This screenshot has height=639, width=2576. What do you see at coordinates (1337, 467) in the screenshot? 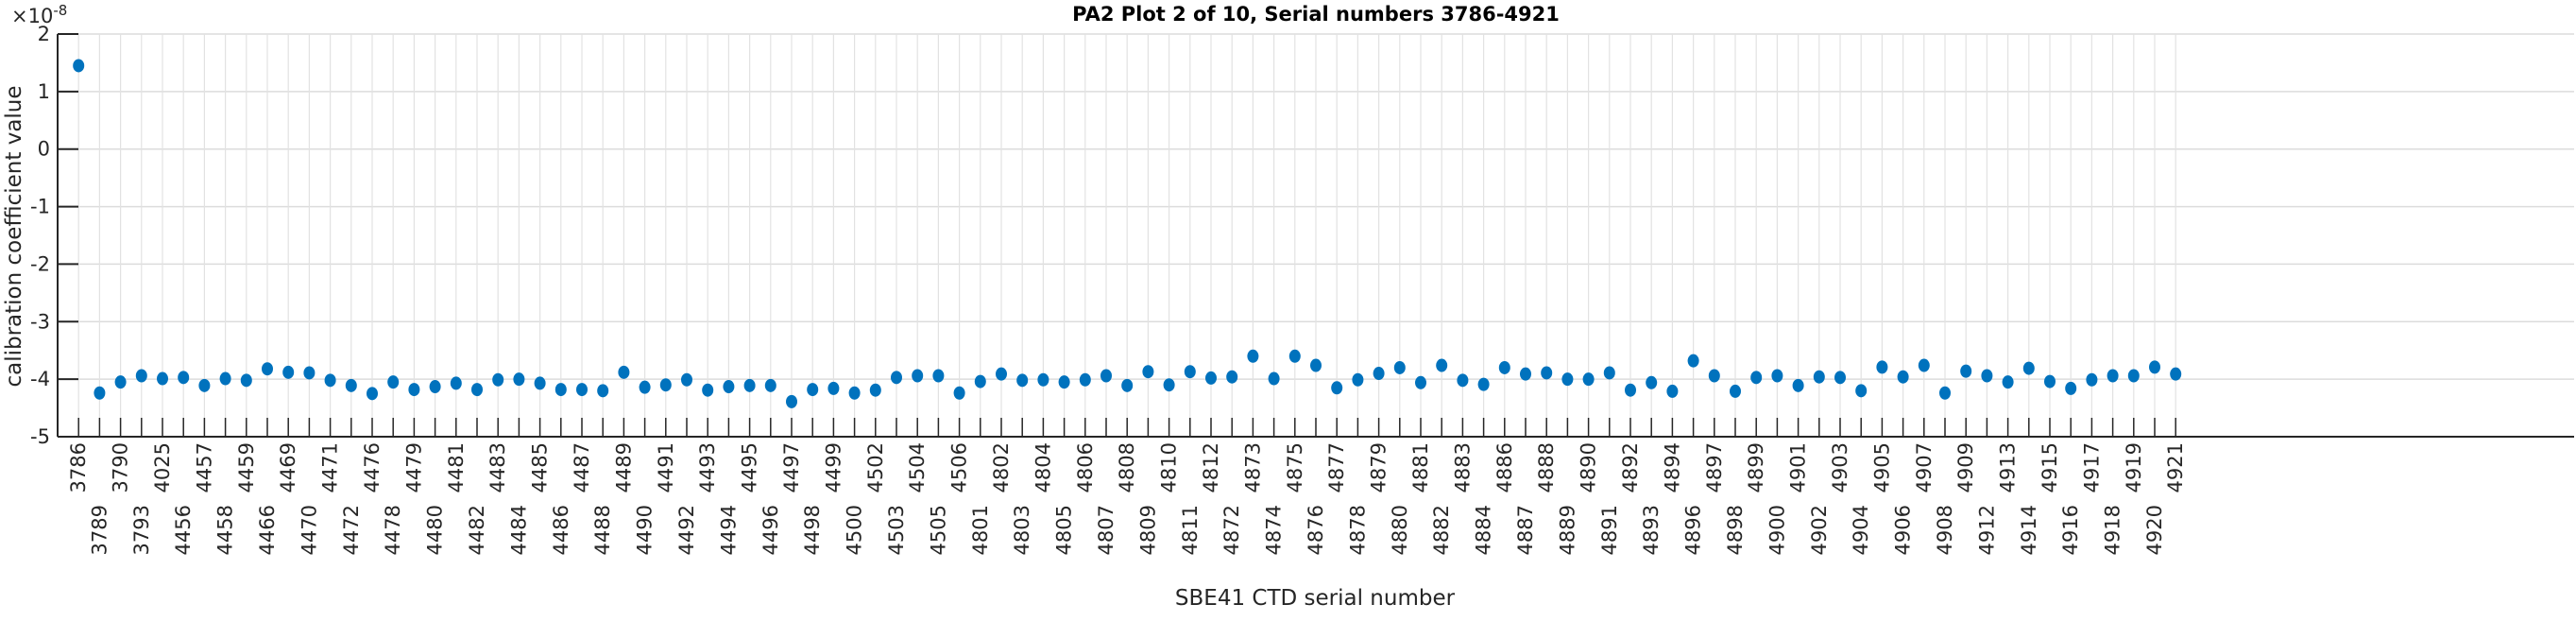
I see `x-tick-label: 4877` at bounding box center [1337, 467].